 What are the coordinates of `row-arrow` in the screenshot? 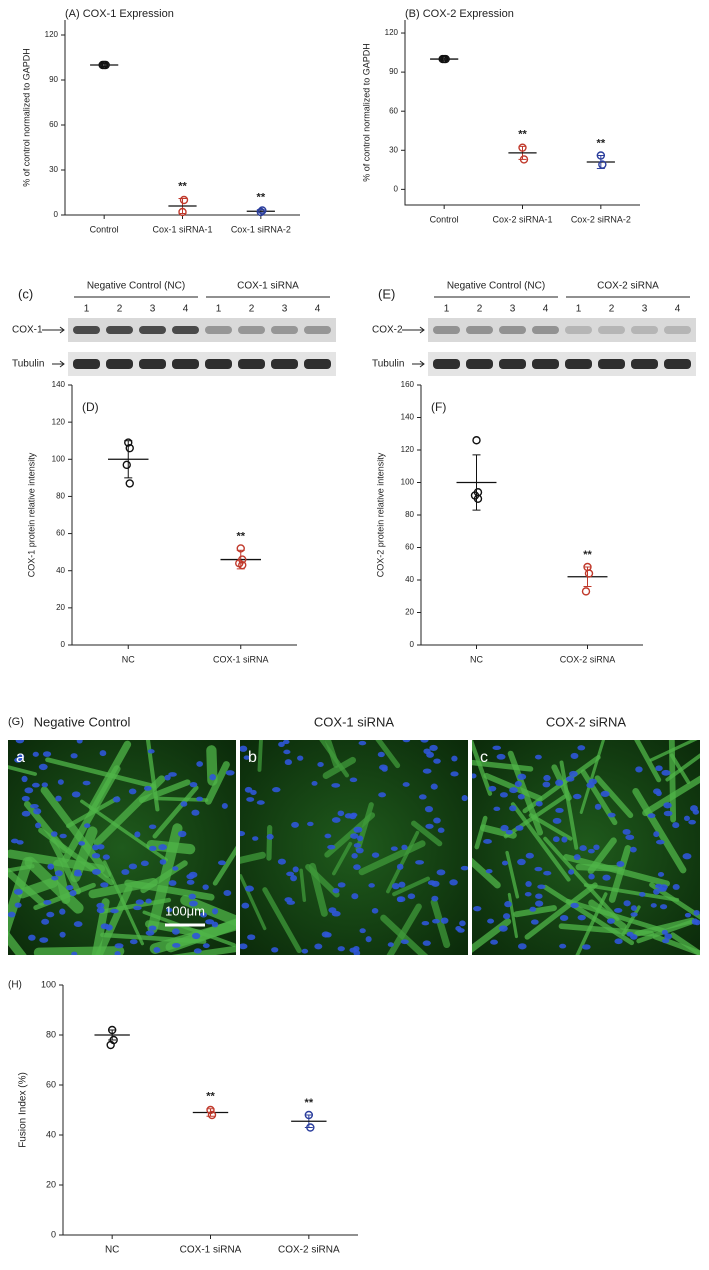 It's located at (58, 364).